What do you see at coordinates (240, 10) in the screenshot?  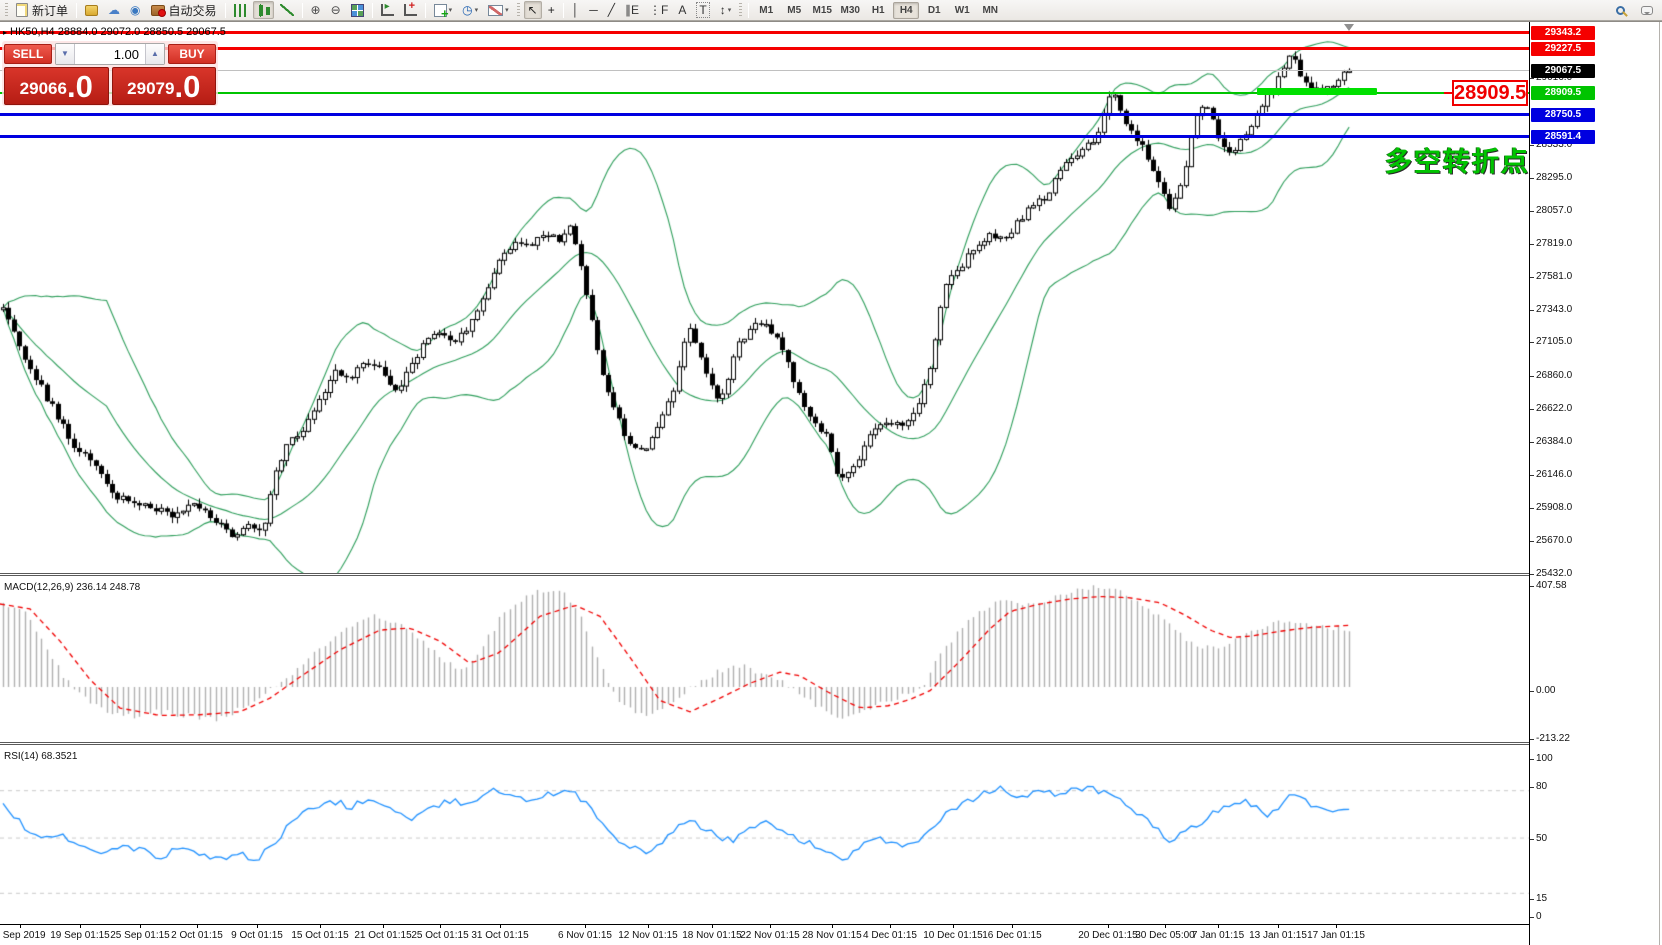 I see `bar-chart-icon` at bounding box center [240, 10].